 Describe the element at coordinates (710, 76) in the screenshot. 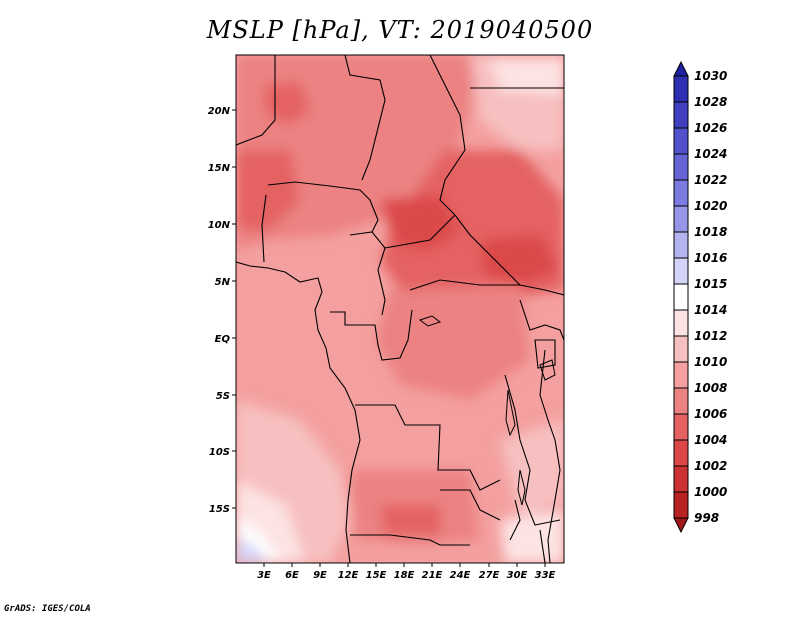

I see `colorbar-label: 1030` at that location.